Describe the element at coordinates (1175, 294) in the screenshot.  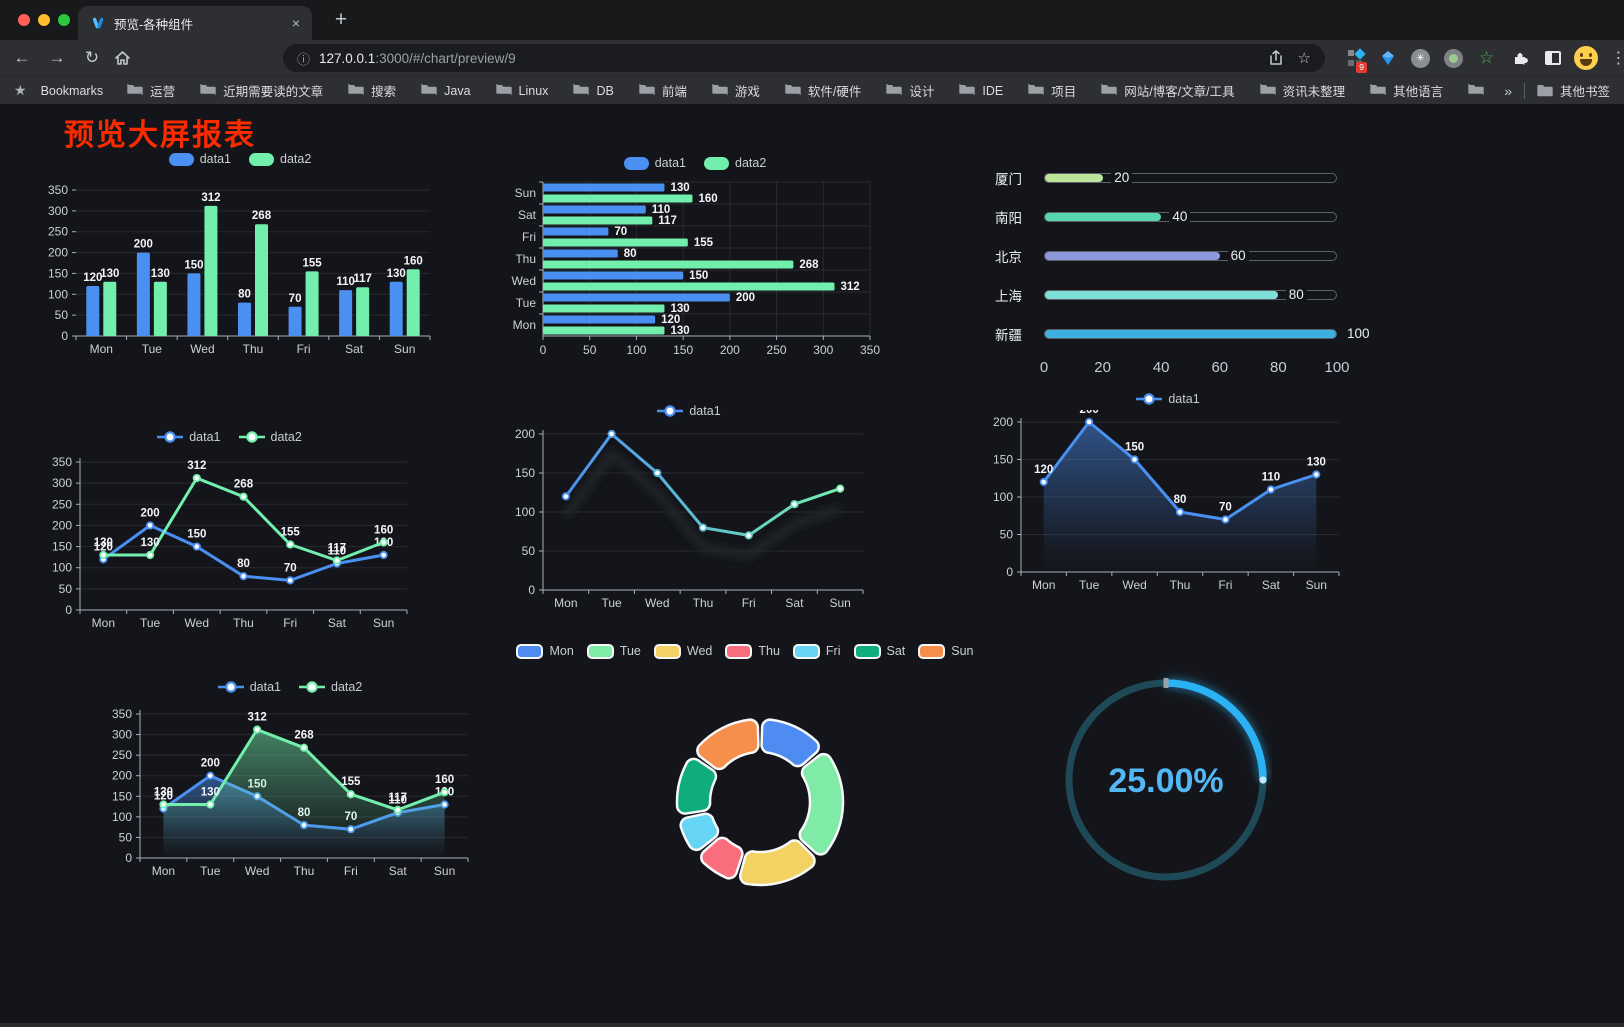
I see `progress-row-上海: 上海 80` at that location.